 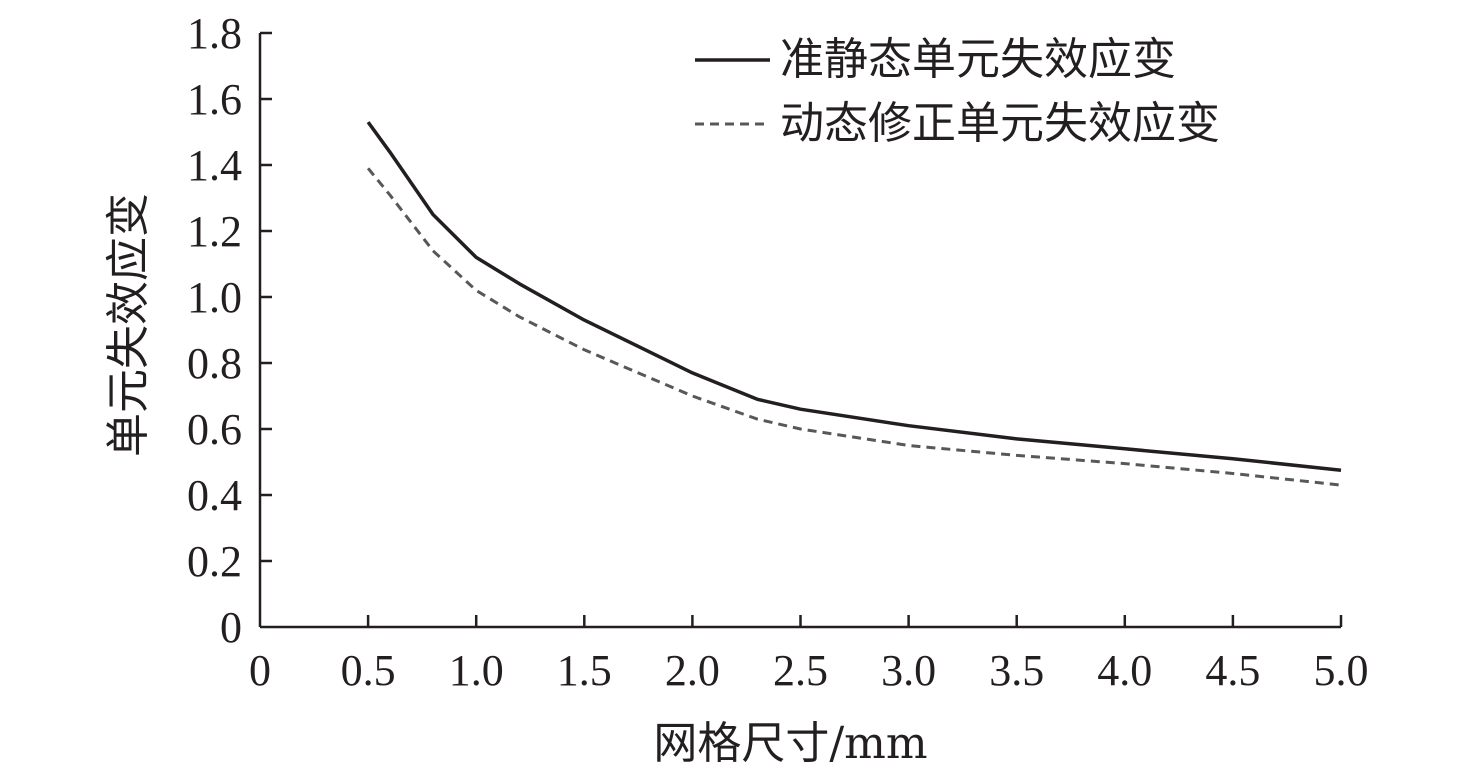 I want to click on y-tick-label: 0.6, so click(x=214, y=429).